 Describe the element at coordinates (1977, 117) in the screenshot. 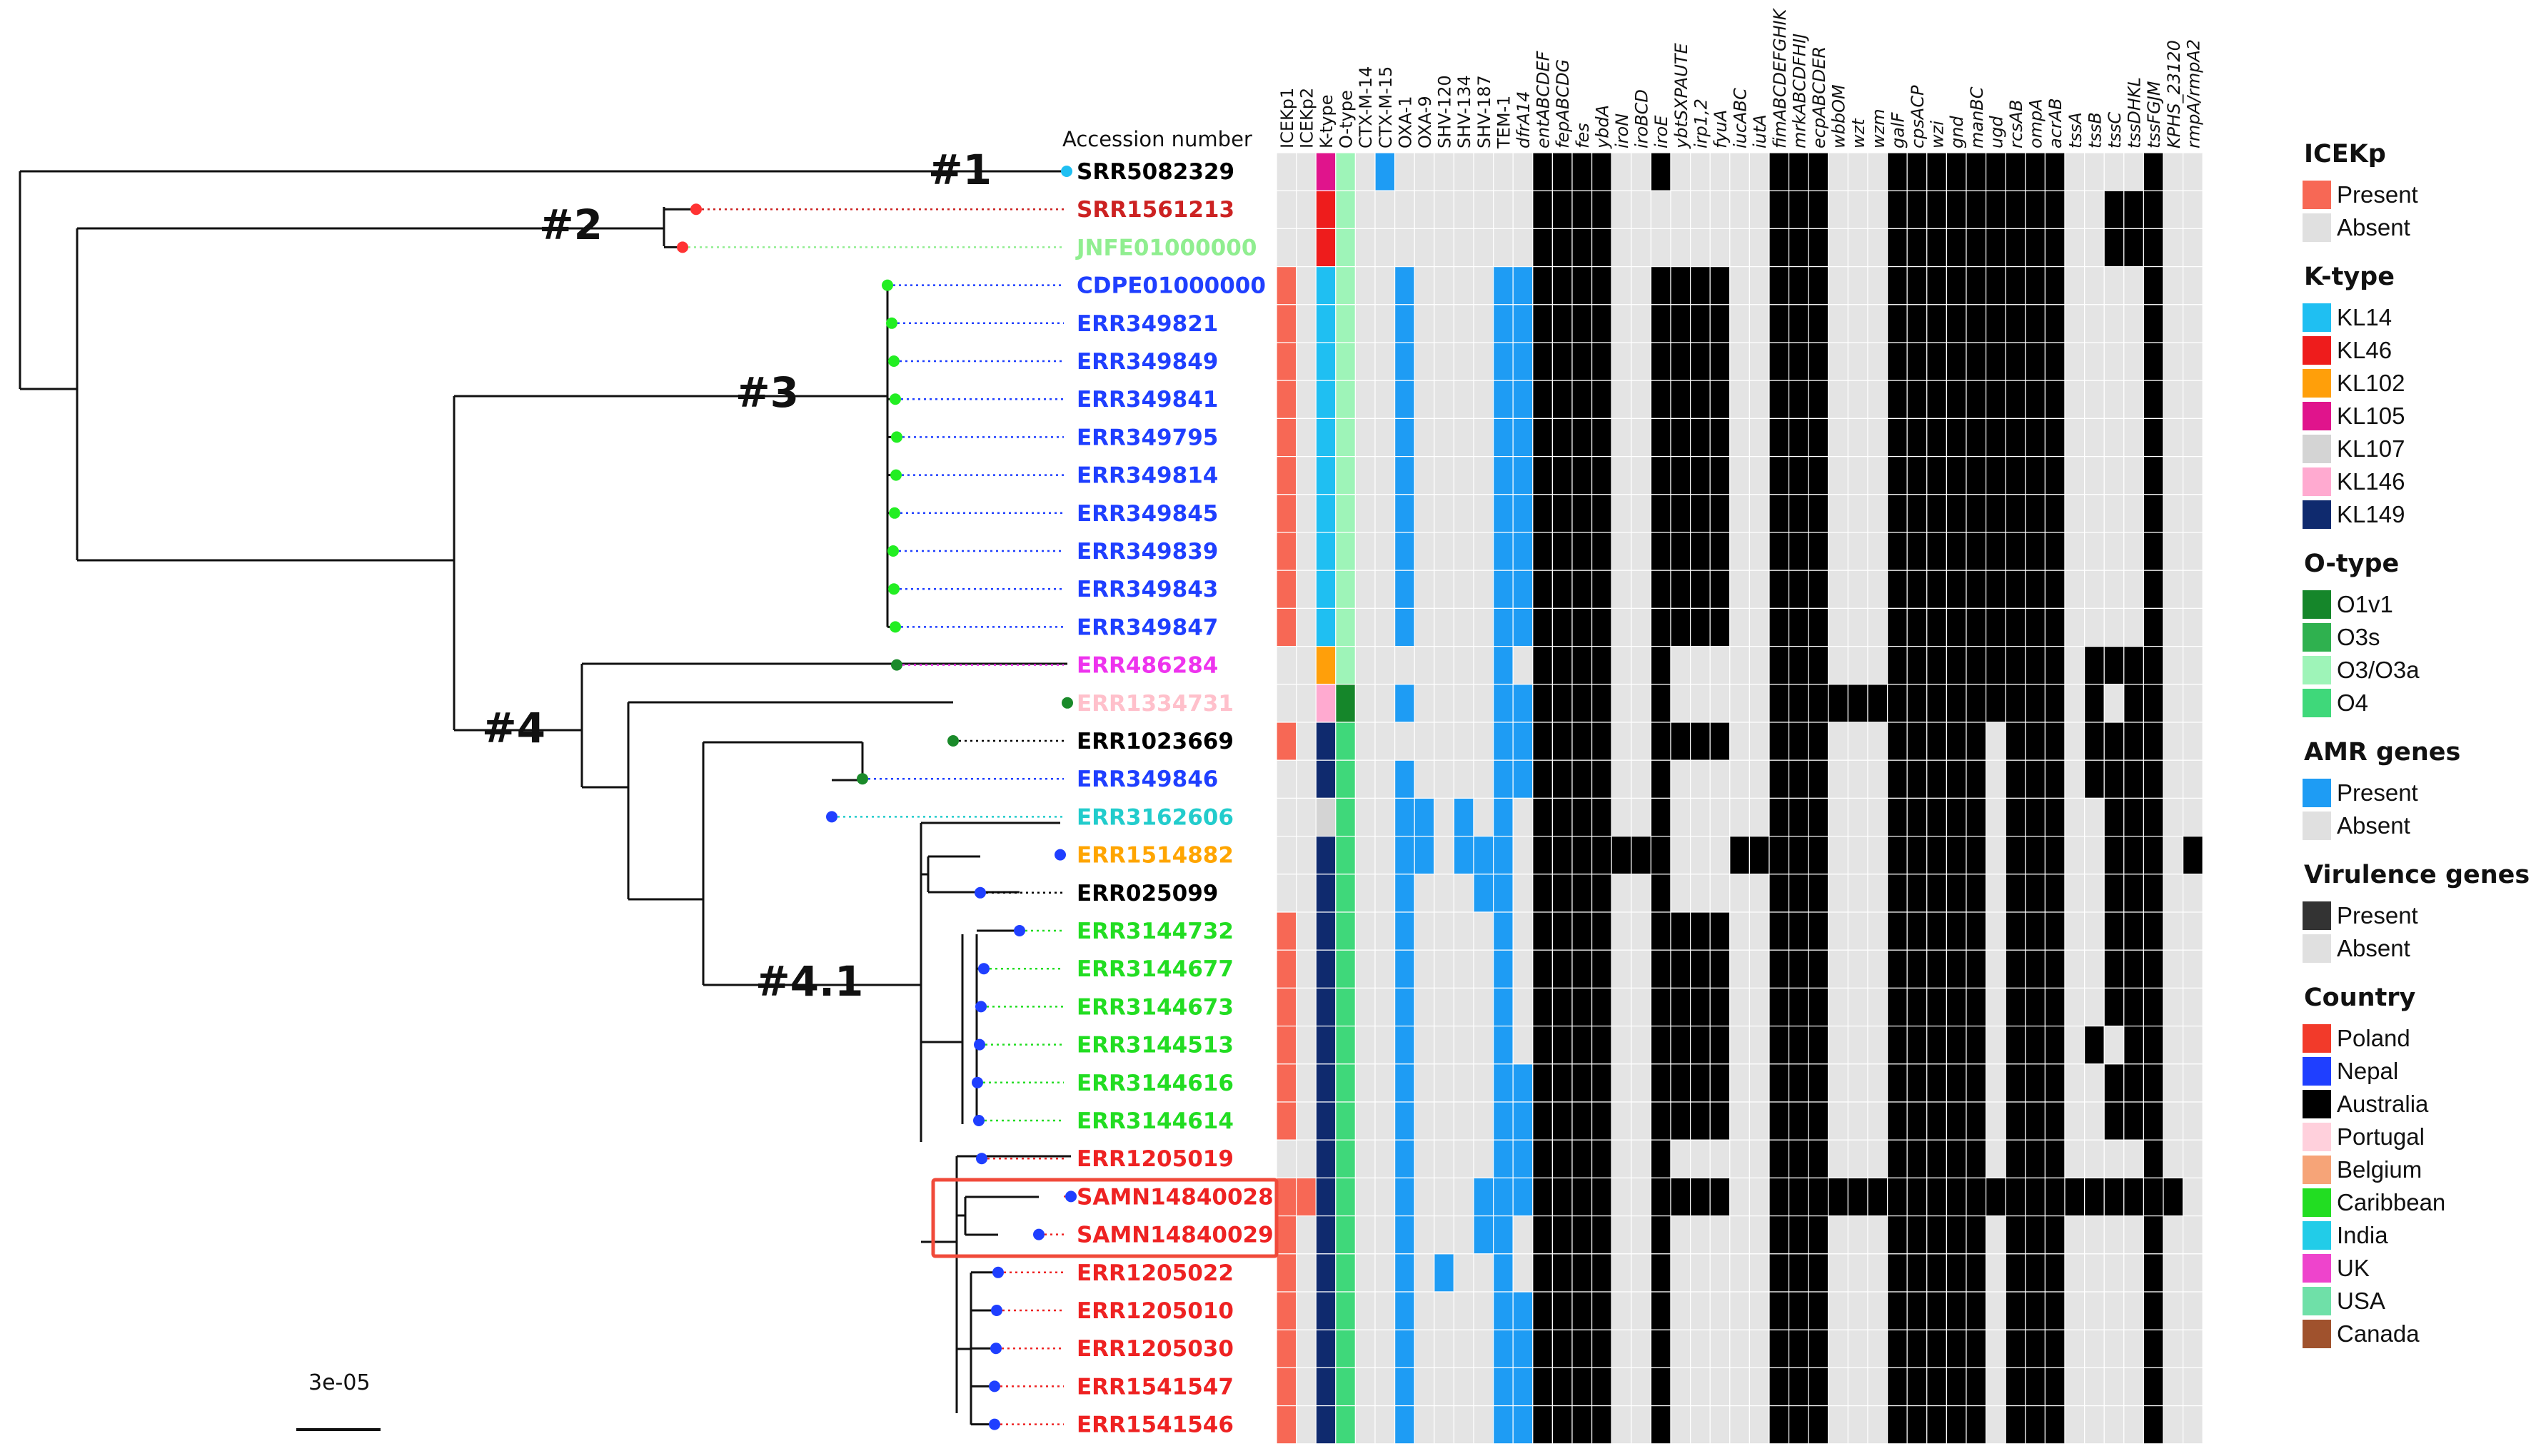

I see `column-header: manBC` at that location.